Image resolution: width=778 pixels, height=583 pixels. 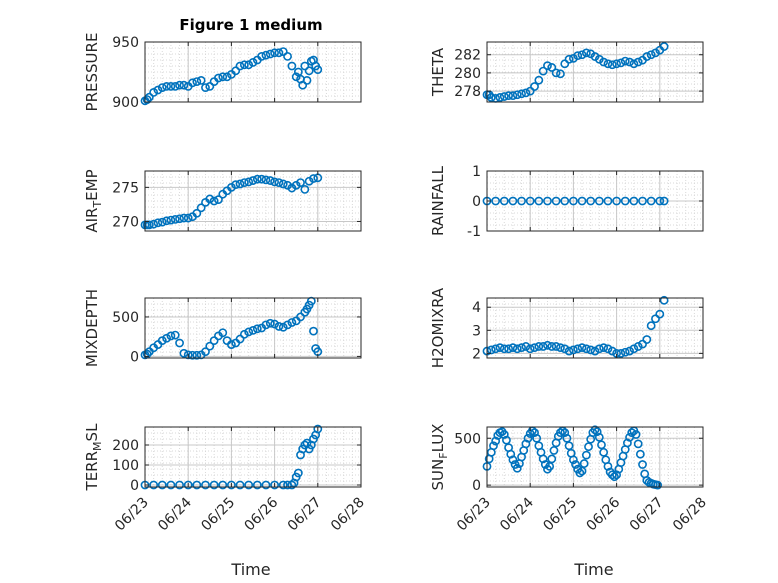 I want to click on x-tick-label: 06/24, so click(x=517, y=514).